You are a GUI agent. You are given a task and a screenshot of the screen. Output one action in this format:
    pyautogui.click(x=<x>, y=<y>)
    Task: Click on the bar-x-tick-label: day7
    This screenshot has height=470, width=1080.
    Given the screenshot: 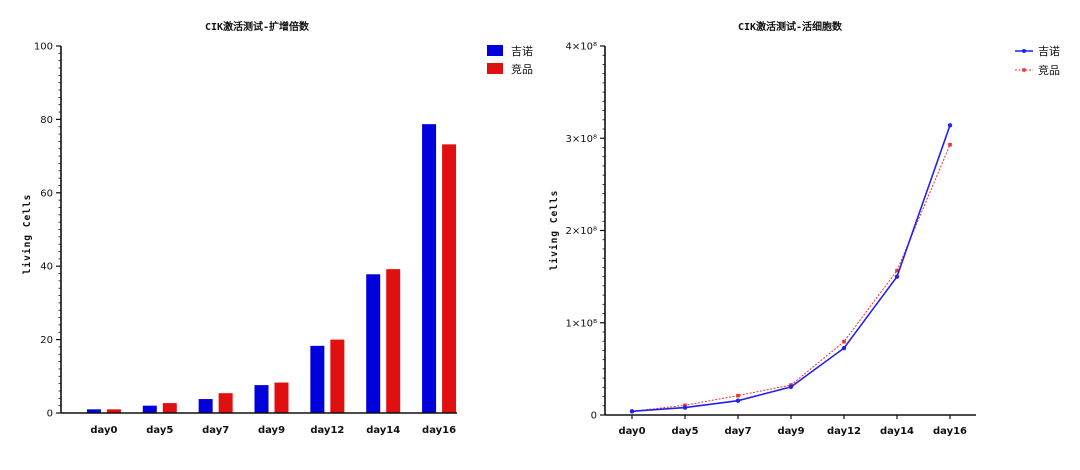 What is the action you would take?
    pyautogui.click(x=215, y=430)
    